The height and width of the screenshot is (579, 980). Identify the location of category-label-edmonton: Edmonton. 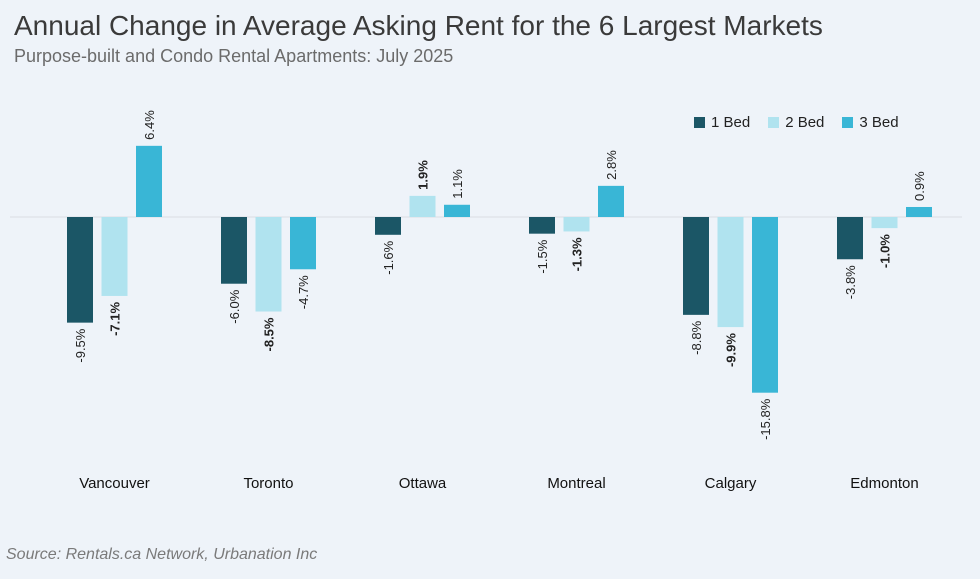
(884, 483).